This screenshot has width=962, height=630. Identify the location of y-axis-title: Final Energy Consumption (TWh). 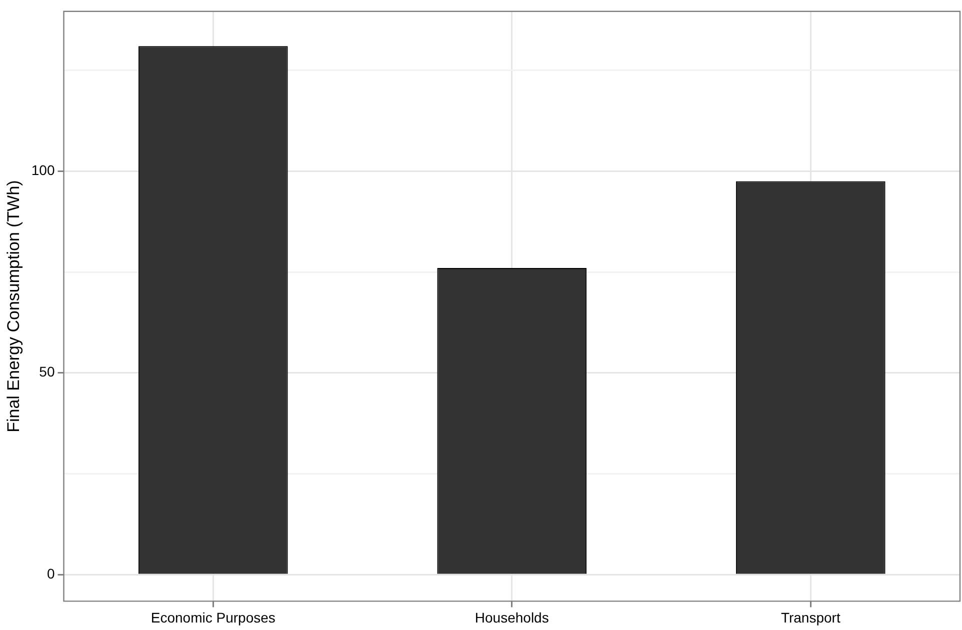
(13, 306).